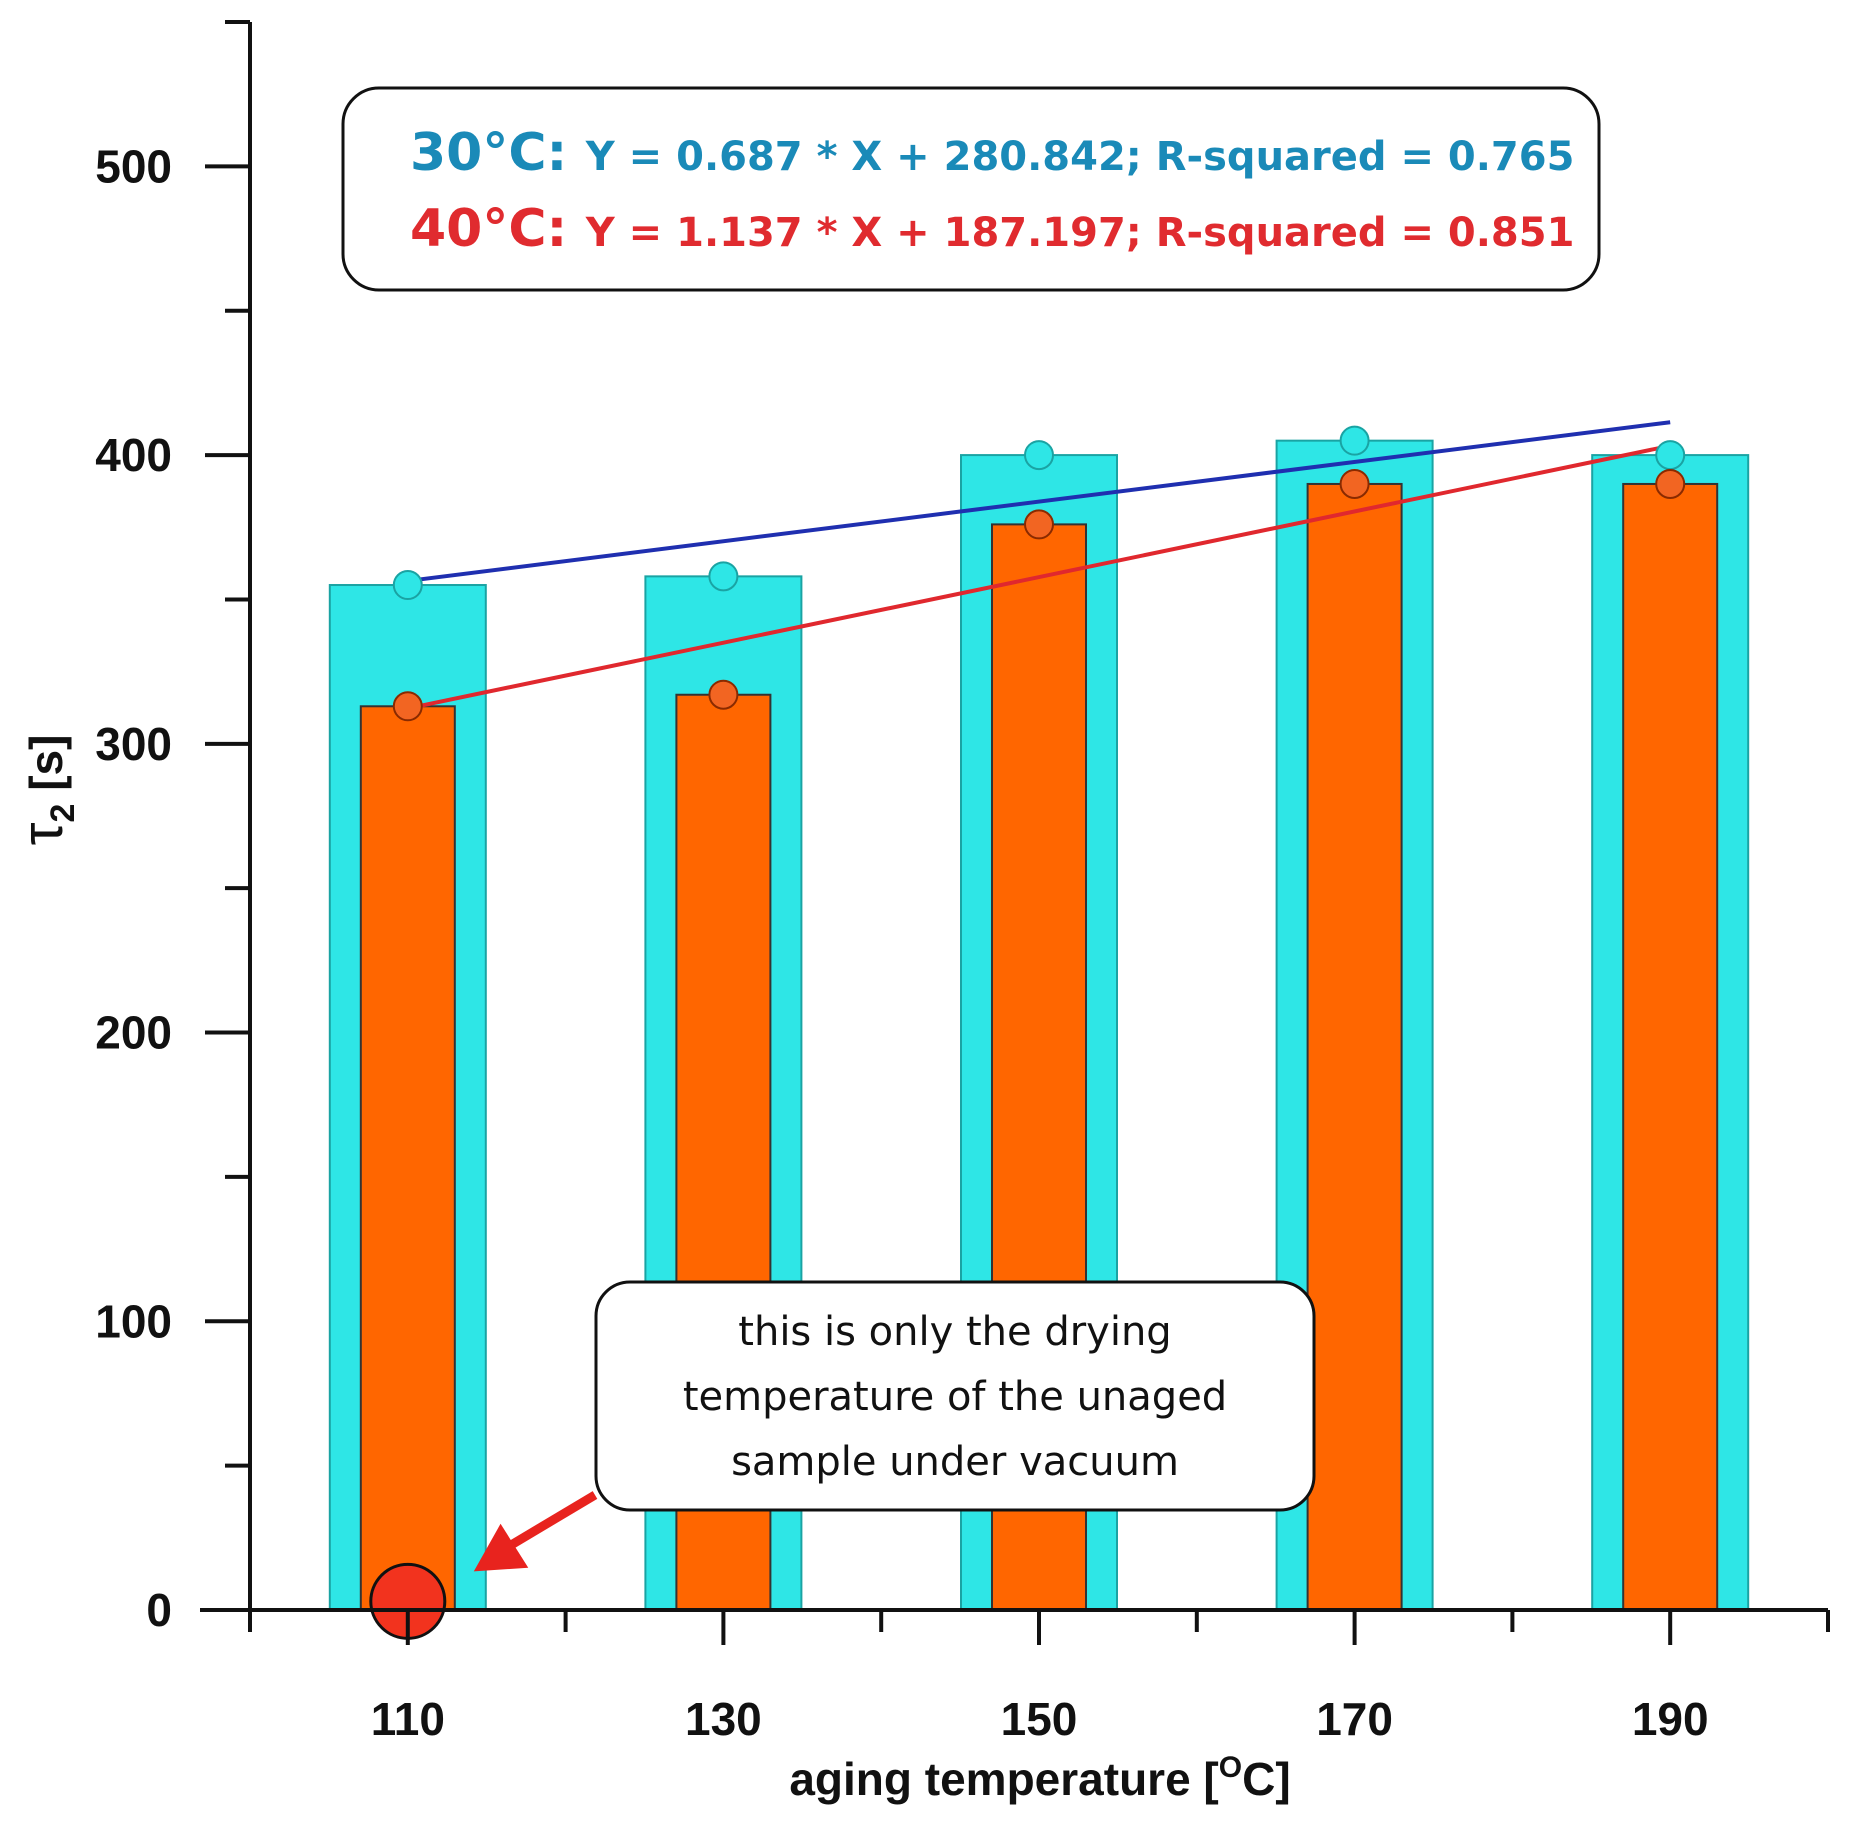 This screenshot has height=1823, width=1850. I want to click on fit-40c-label: 40°C:, so click(488, 229).